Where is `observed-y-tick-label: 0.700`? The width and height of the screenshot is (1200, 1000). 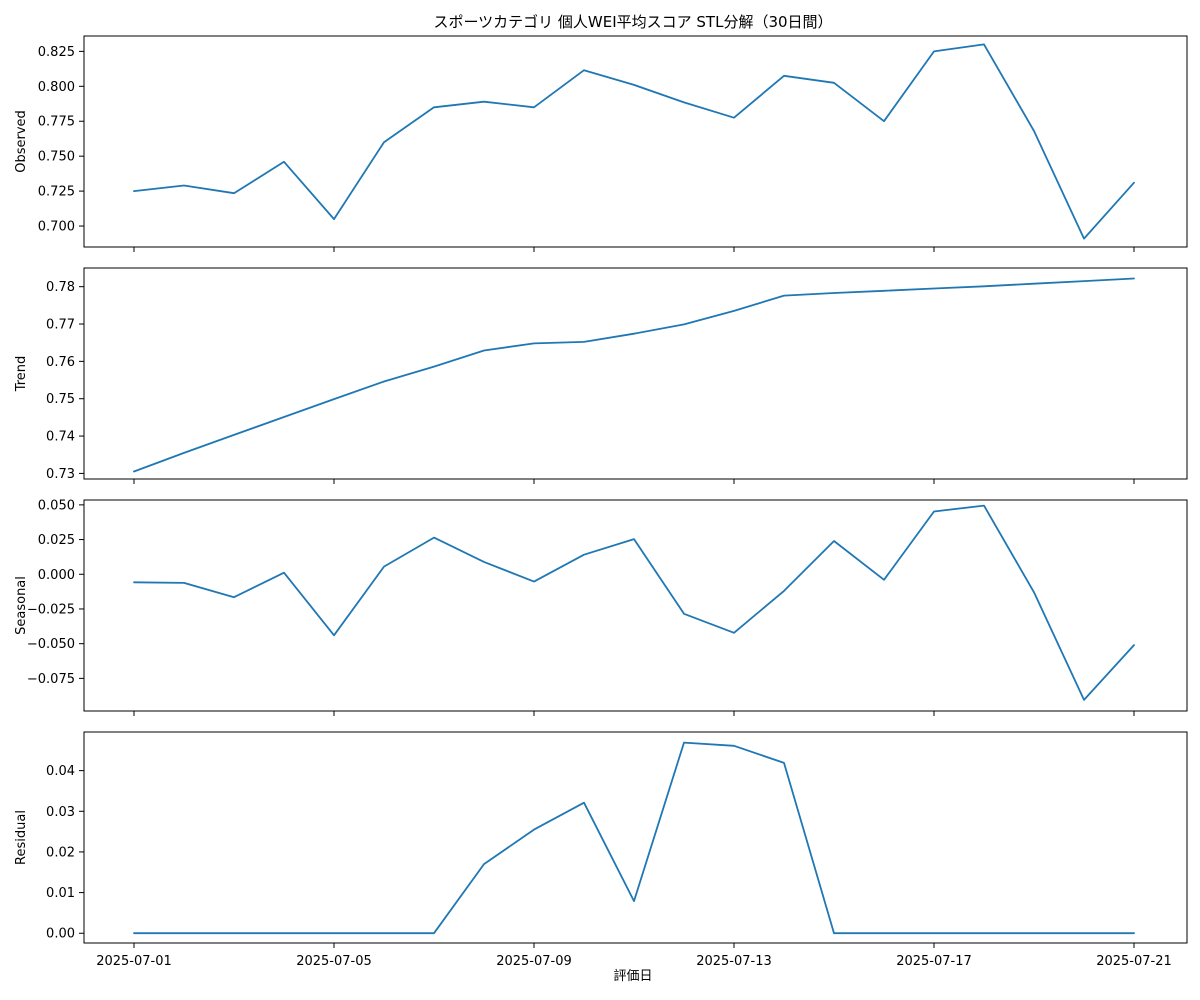 observed-y-tick-label: 0.700 is located at coordinates (56, 227).